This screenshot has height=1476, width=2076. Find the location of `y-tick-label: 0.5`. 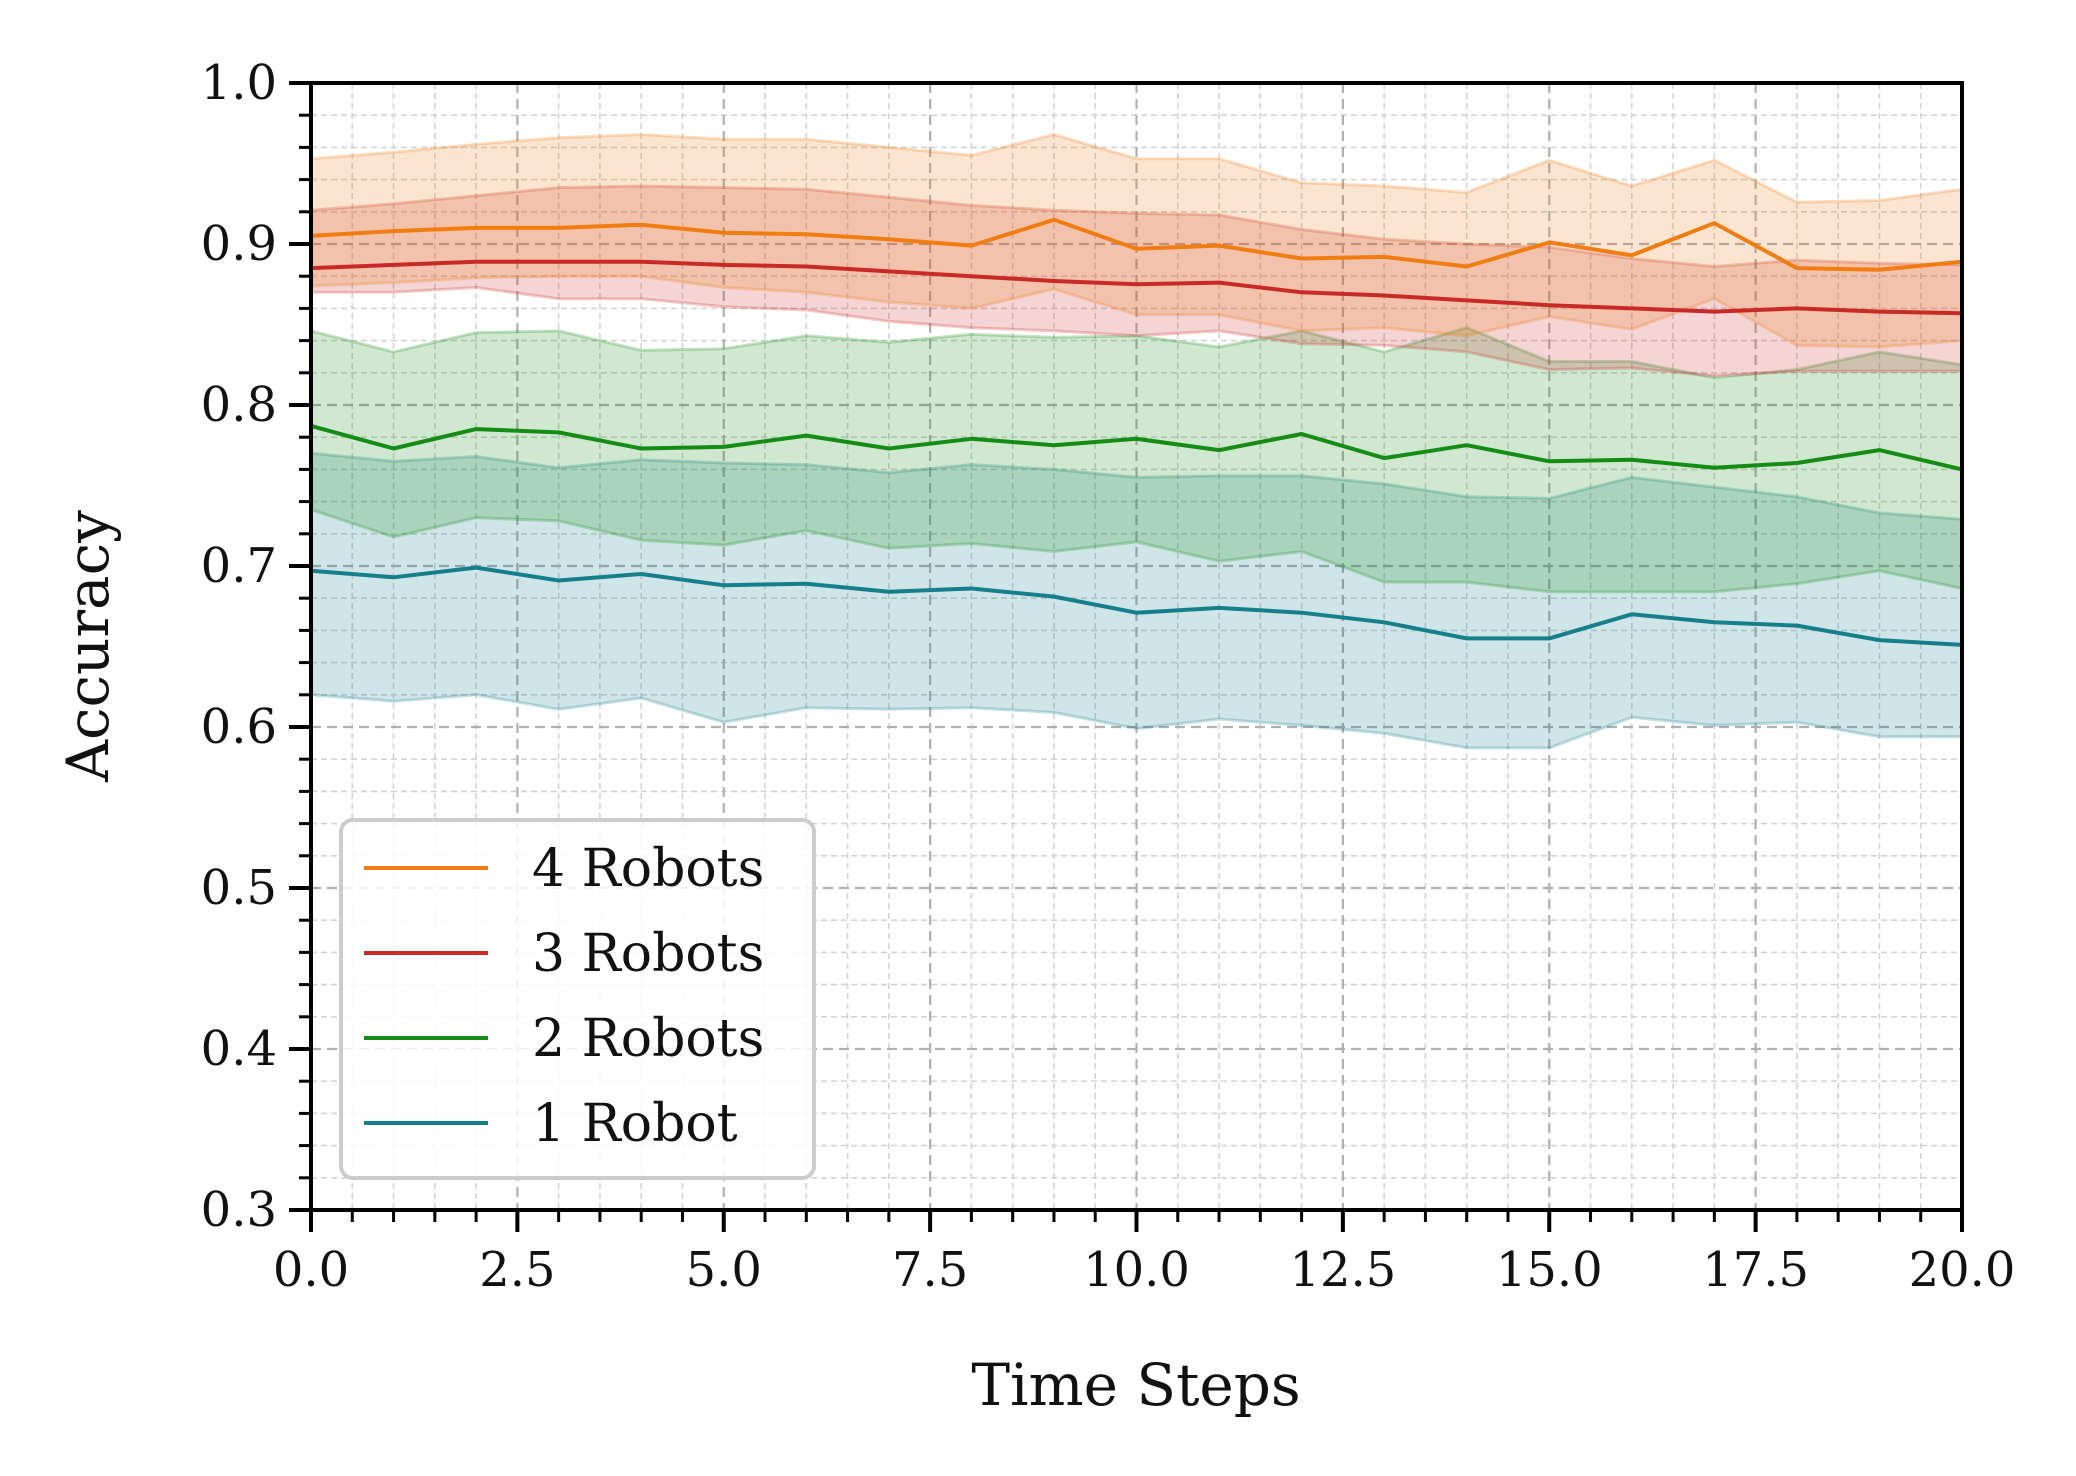

y-tick-label: 0.5 is located at coordinates (239, 888).